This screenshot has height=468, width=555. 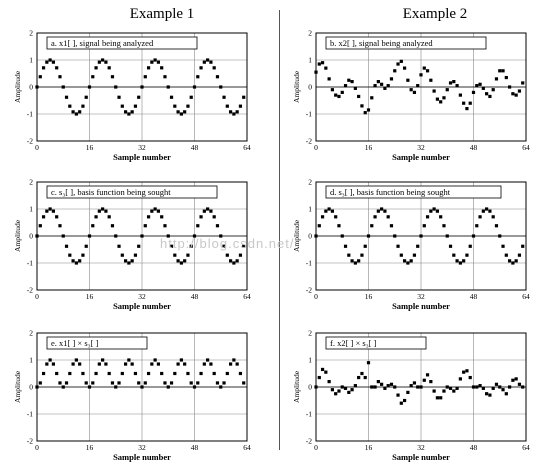 I want to click on example-2-title: Example 2, so click(x=435, y=14).